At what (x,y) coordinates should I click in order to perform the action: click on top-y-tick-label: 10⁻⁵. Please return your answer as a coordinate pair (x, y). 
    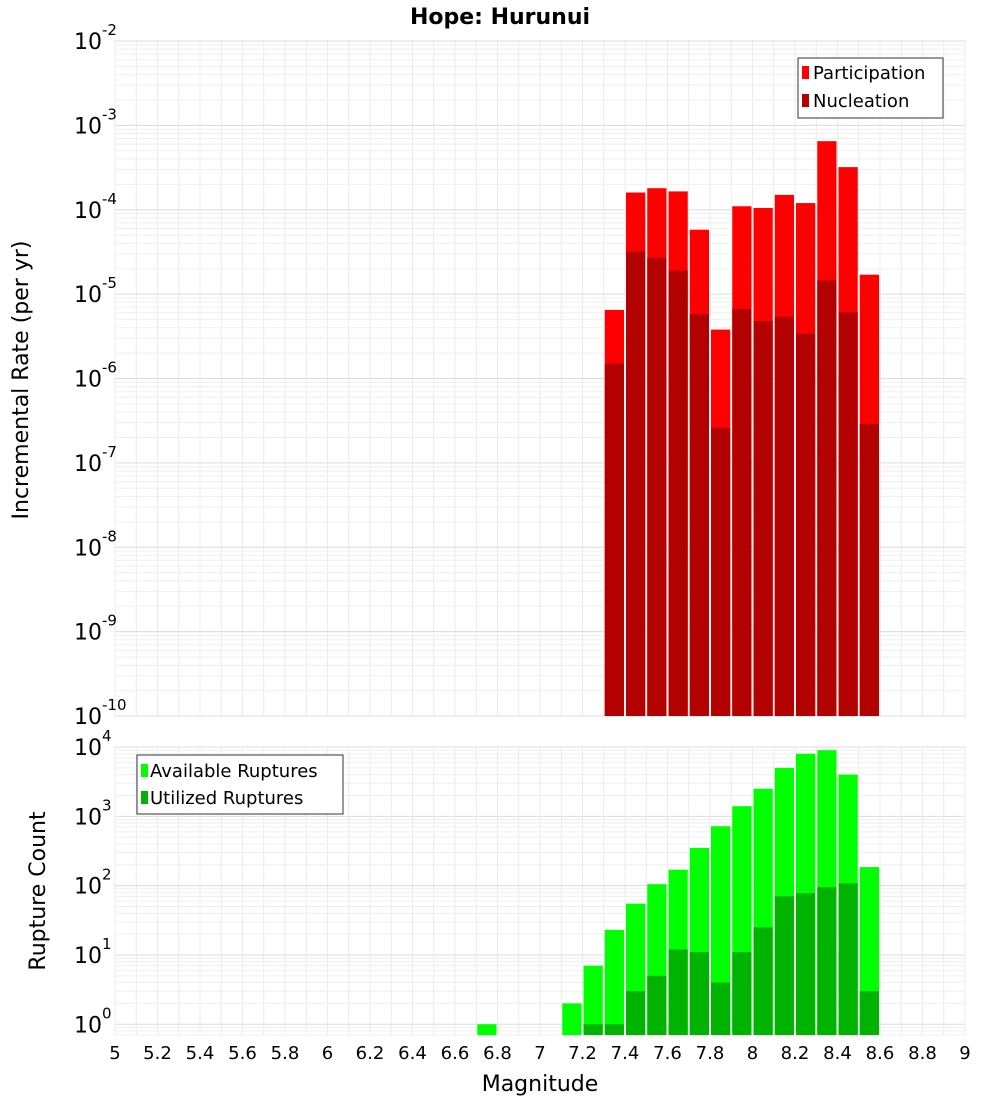
    Looking at the image, I should click on (95, 291).